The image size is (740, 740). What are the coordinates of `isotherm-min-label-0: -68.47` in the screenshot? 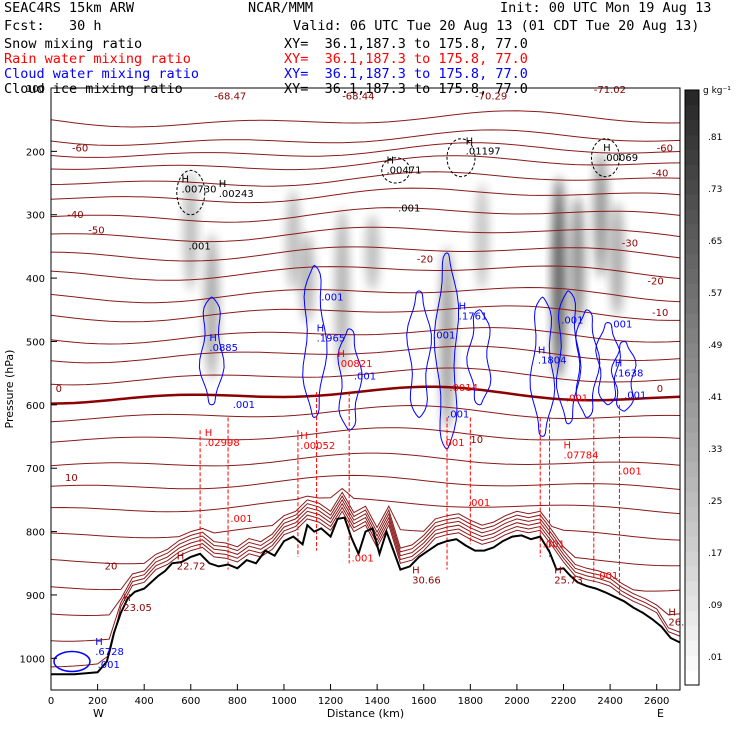 It's located at (230, 96).